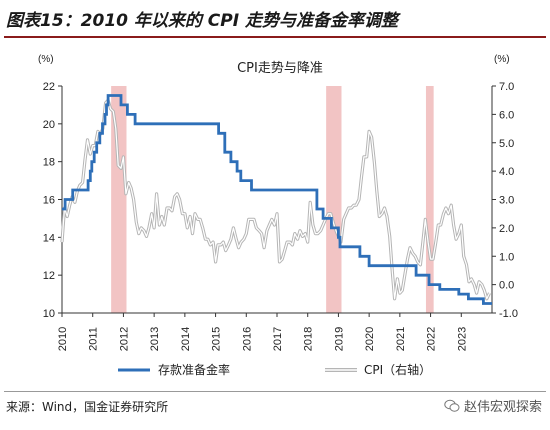 The height and width of the screenshot is (430, 550). Describe the element at coordinates (309, 339) in the screenshot. I see `x-tick-label: 2018` at that location.